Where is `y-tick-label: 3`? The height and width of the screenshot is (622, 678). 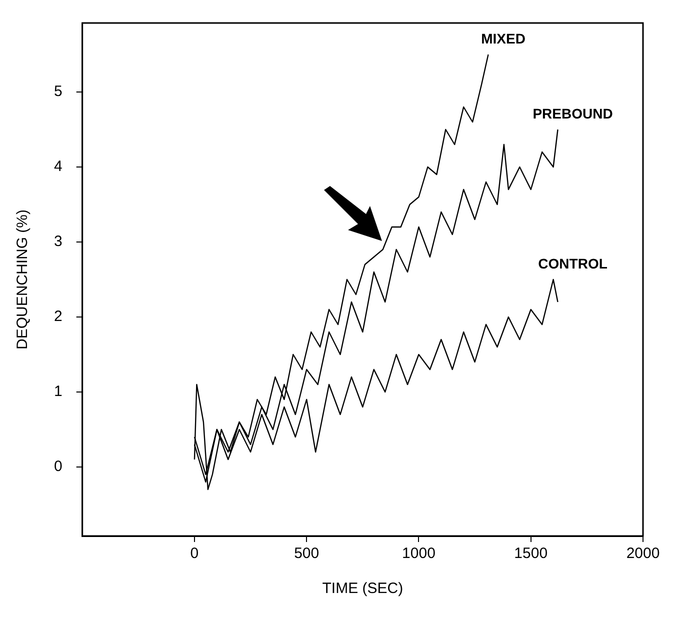
y-tick-label: 3 is located at coordinates (58, 241).